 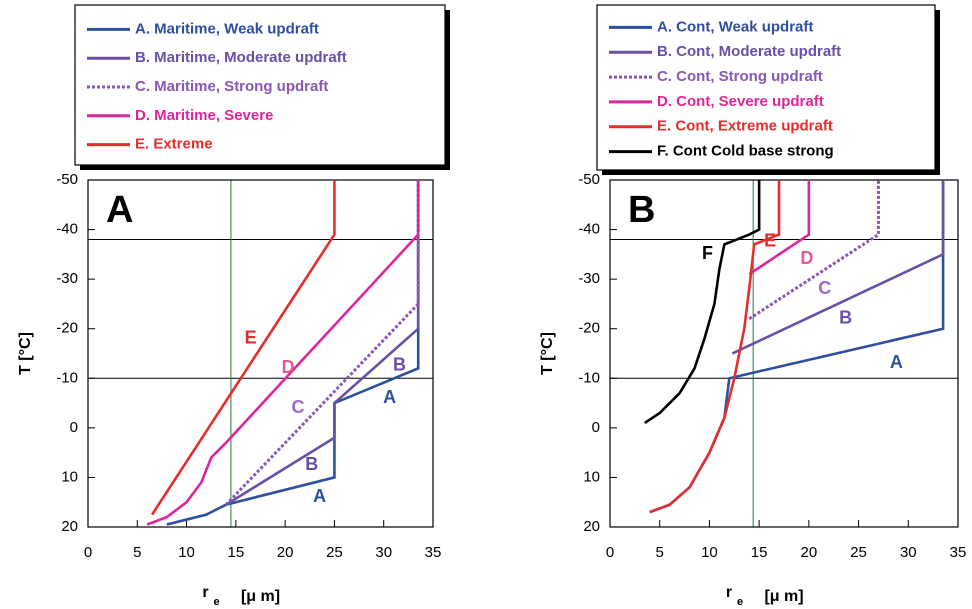 I want to click on legend-label: D. Maritime, Severe, so click(x=204, y=115).